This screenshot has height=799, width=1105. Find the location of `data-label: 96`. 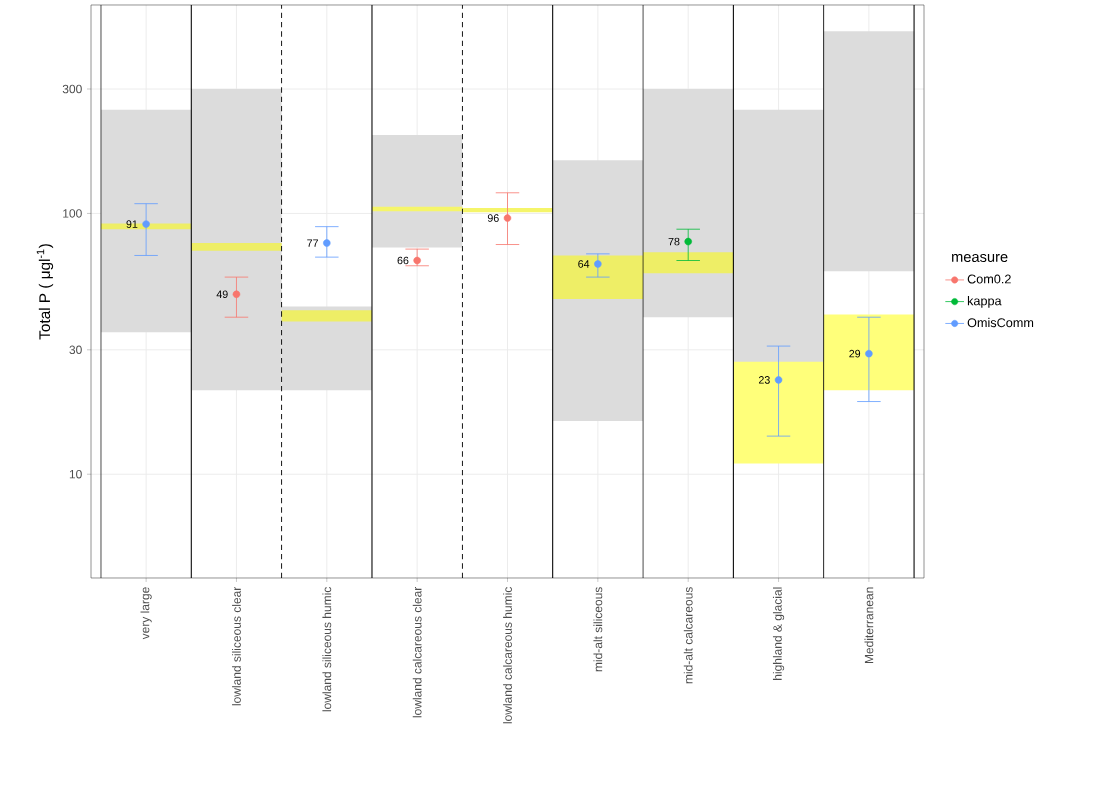

data-label: 96 is located at coordinates (493, 218).